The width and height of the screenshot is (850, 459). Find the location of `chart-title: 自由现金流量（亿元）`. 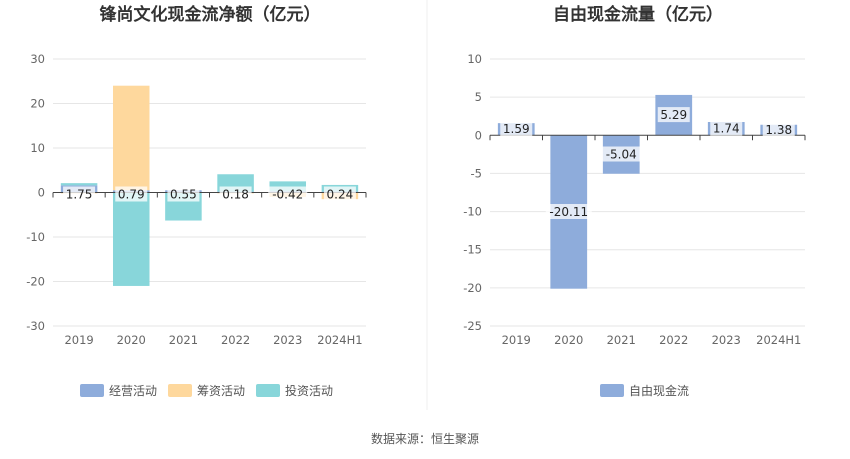

chart-title: 自由现金流量（亿元） is located at coordinates (638, 14).